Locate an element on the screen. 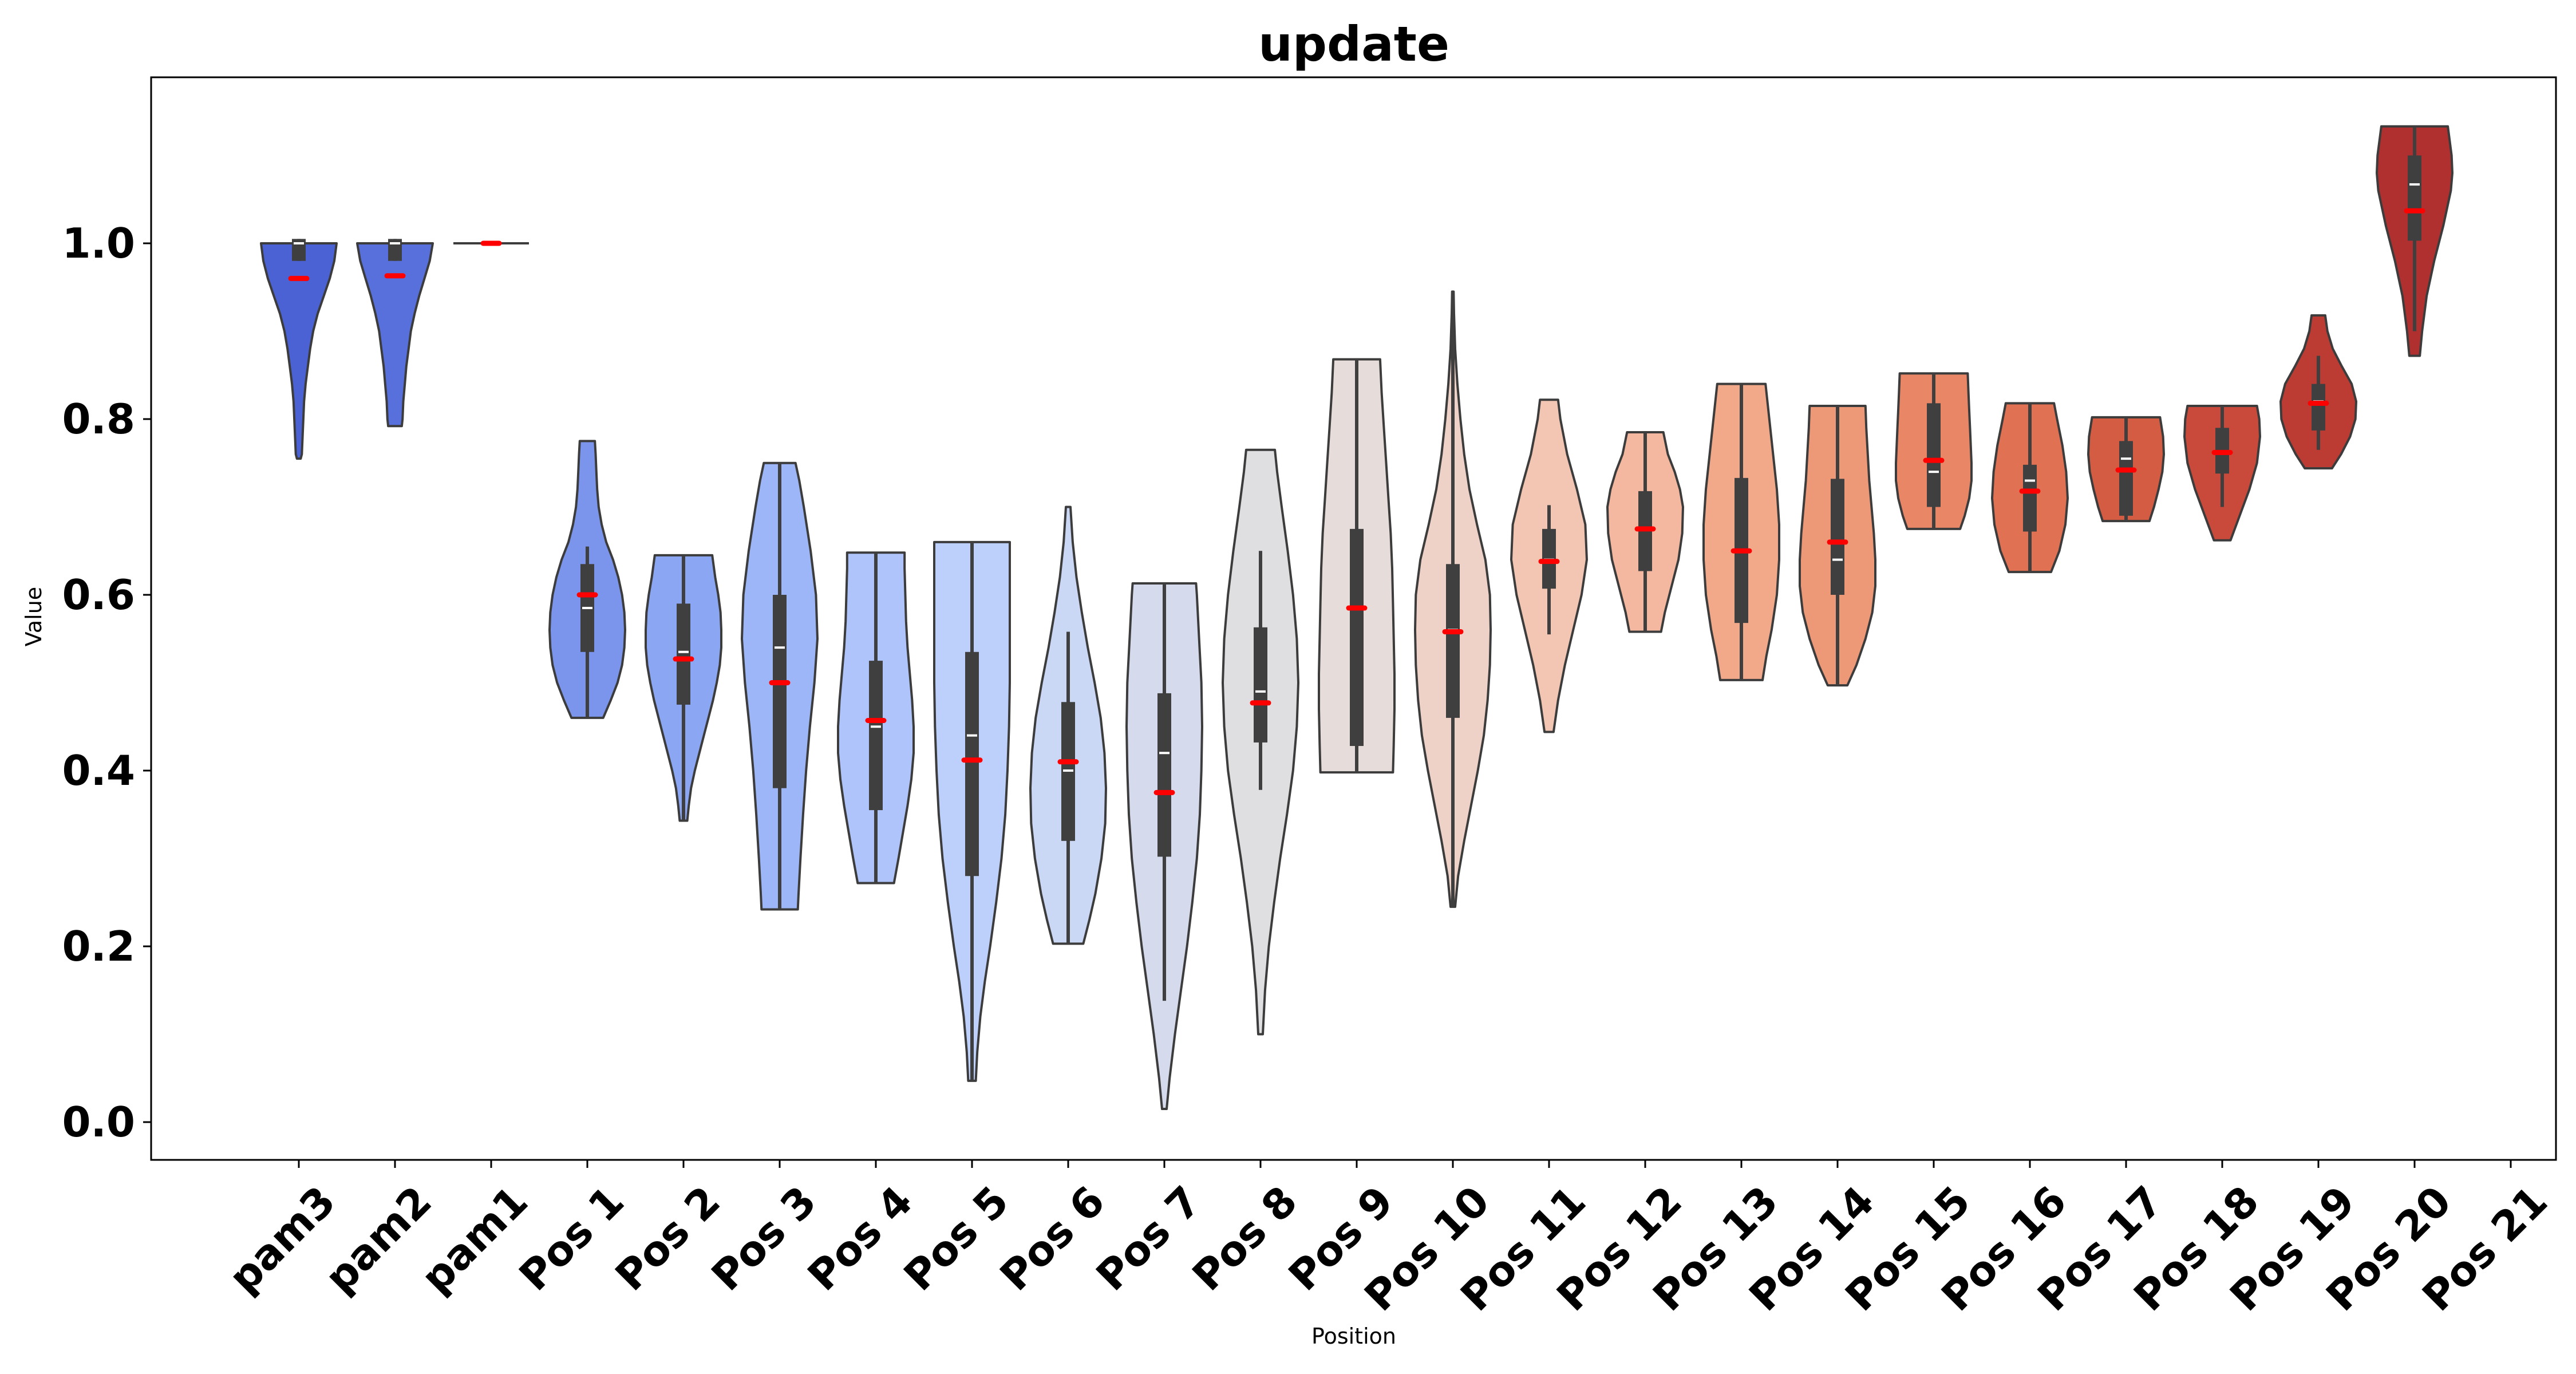 The image size is (2576, 1374). x-tick-label: pam3 is located at coordinates (282, 1240).